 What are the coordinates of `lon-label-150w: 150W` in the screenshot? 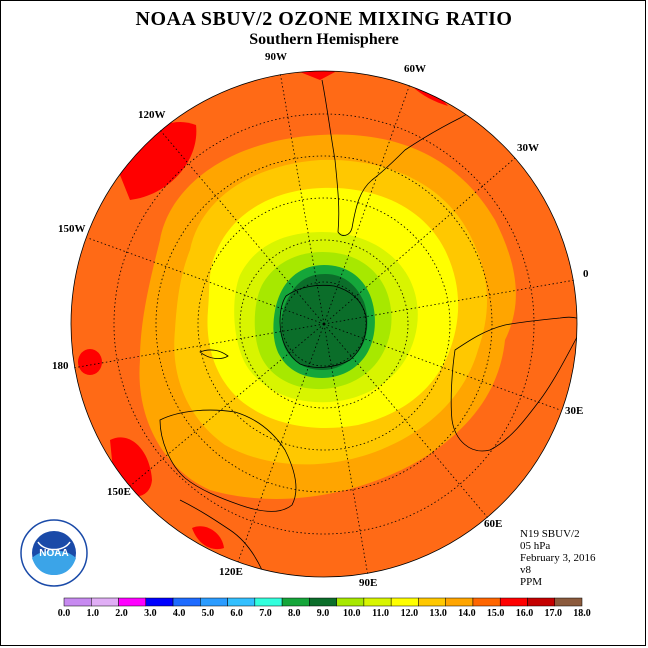 It's located at (72, 229).